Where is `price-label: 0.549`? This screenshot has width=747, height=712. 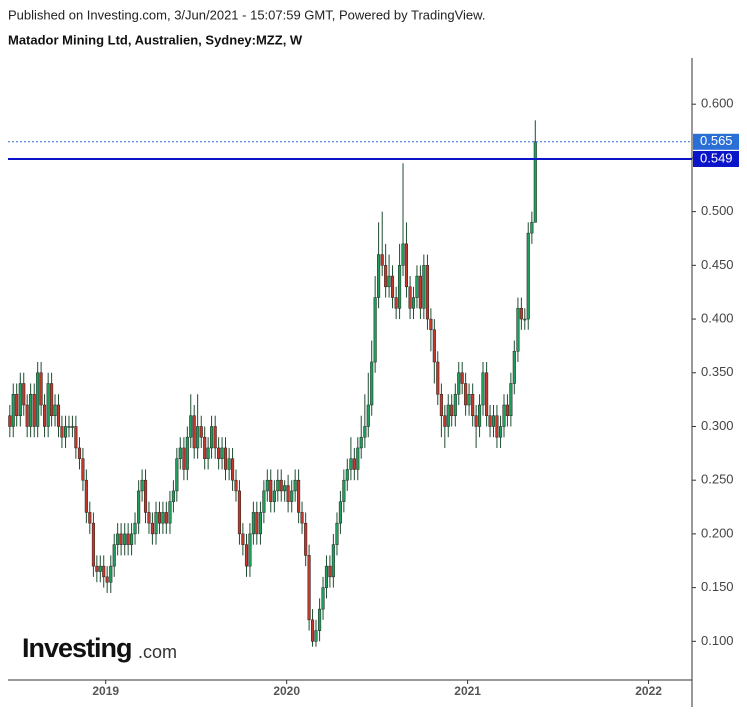 price-label: 0.549 is located at coordinates (716, 157).